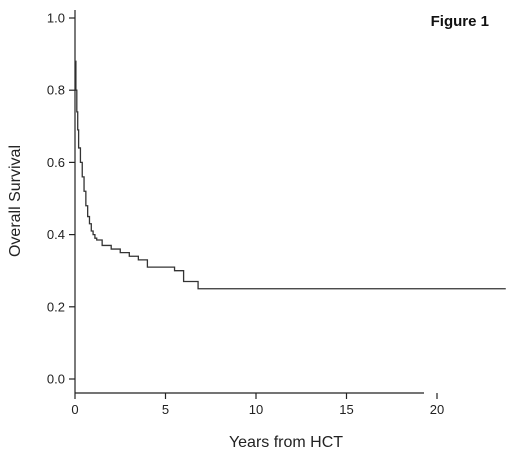 This screenshot has height=460, width=520. I want to click on x-tick-label: 10, so click(256, 409).